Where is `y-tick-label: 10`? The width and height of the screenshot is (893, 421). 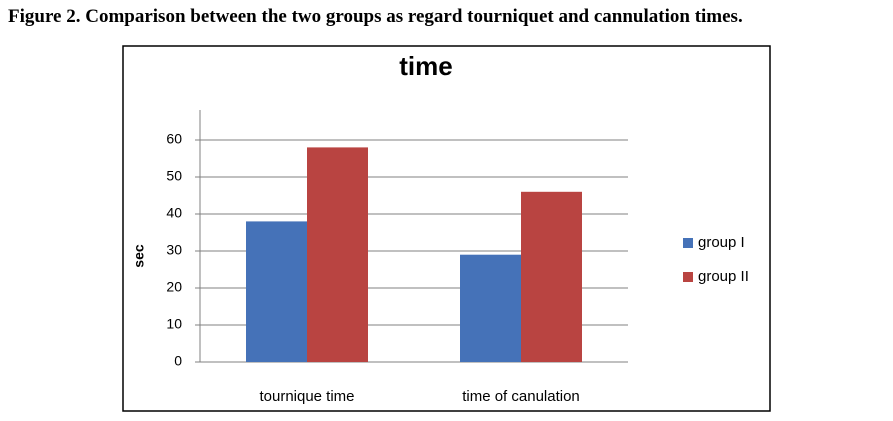 y-tick-label: 10 is located at coordinates (174, 324).